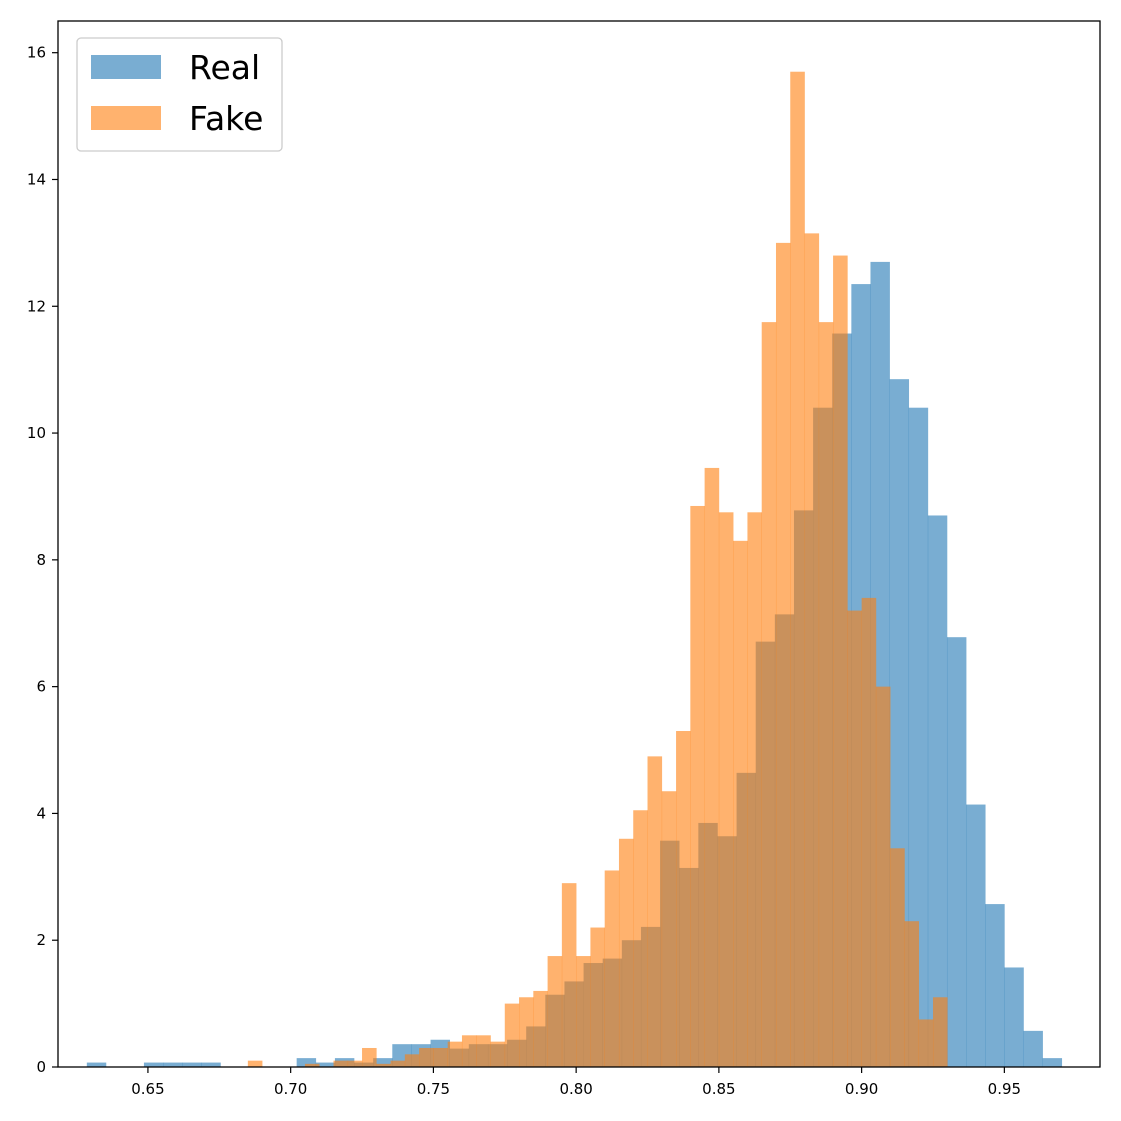  I want to click on x-tick-label: 0.65, so click(147, 1089).